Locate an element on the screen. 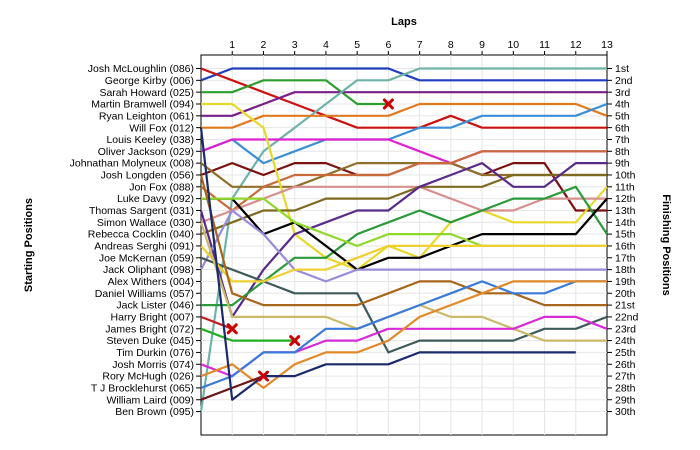 This screenshot has width=700, height=450. finishing-position-label: 18th is located at coordinates (625, 270).